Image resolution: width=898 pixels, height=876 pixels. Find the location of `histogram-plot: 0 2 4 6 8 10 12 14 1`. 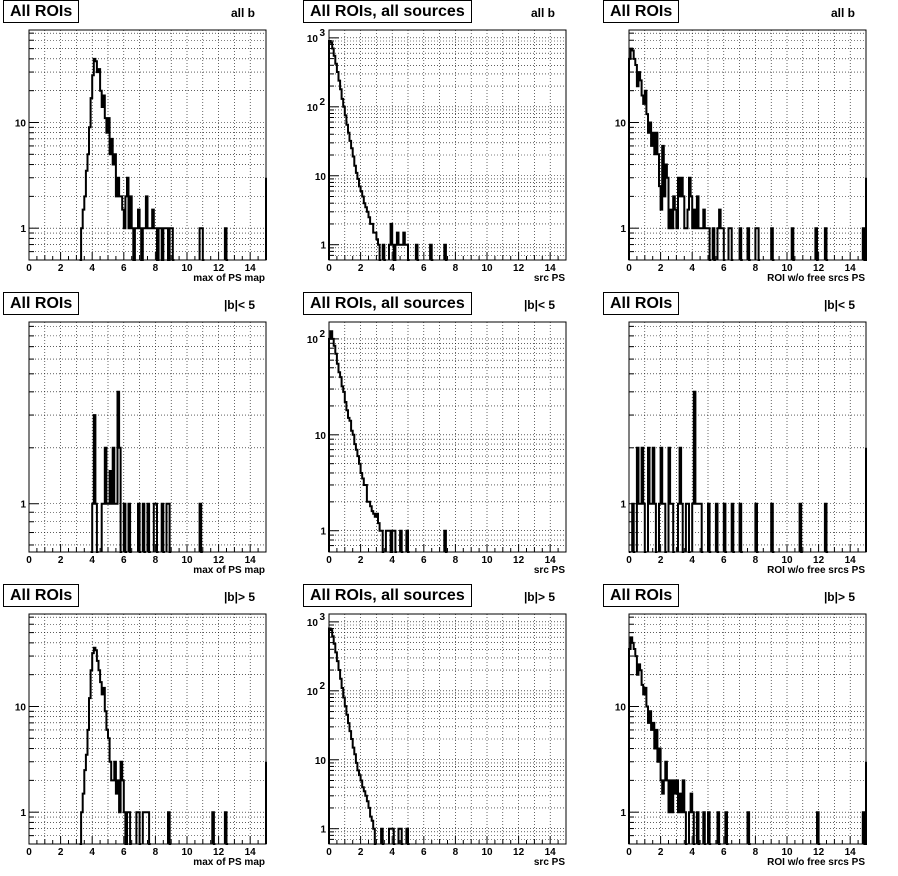

histogram-plot: 0 2 4 6 8 10 12 14 1 is located at coordinates (143, 443).